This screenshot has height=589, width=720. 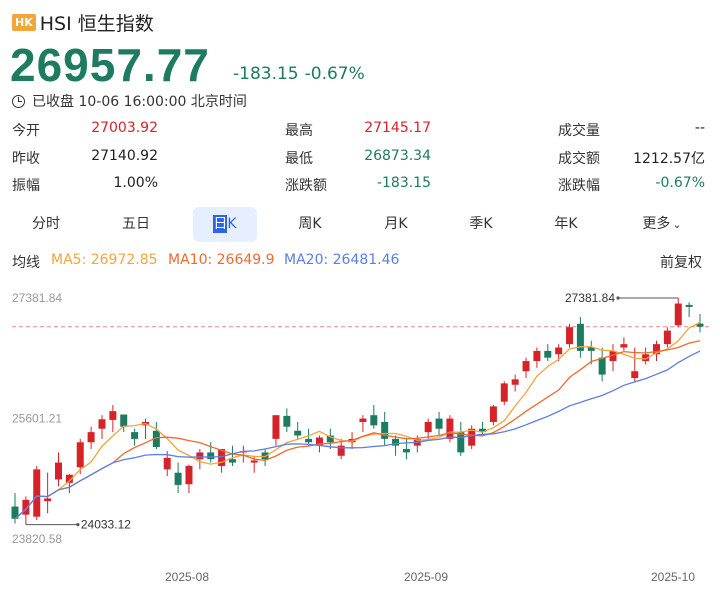 What do you see at coordinates (78, 525) in the screenshot?
I see `min-dot` at bounding box center [78, 525].